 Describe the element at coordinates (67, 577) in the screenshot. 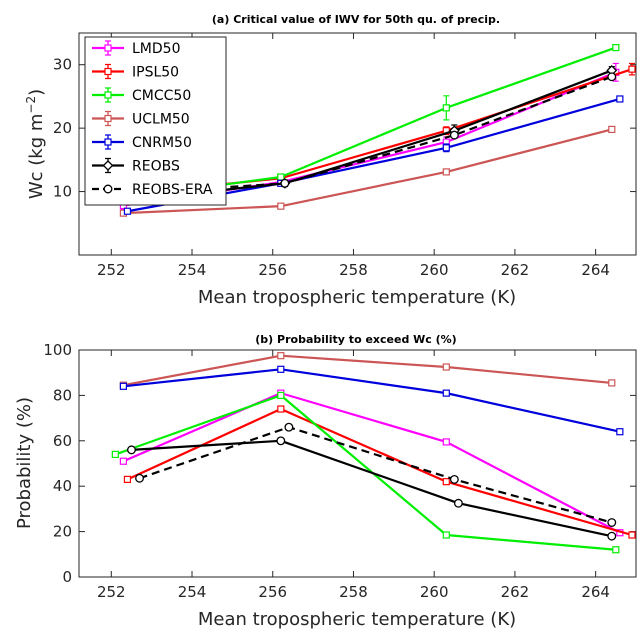

I see `panel-b-y-tick-label: 0` at that location.